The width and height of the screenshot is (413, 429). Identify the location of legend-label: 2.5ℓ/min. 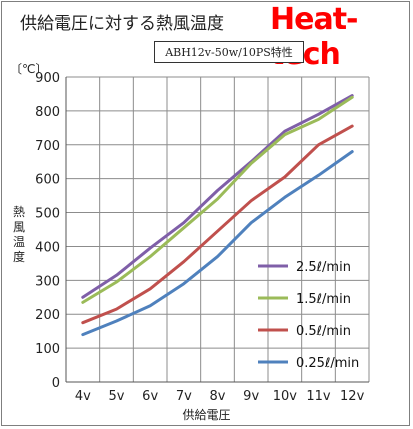
(323, 267).